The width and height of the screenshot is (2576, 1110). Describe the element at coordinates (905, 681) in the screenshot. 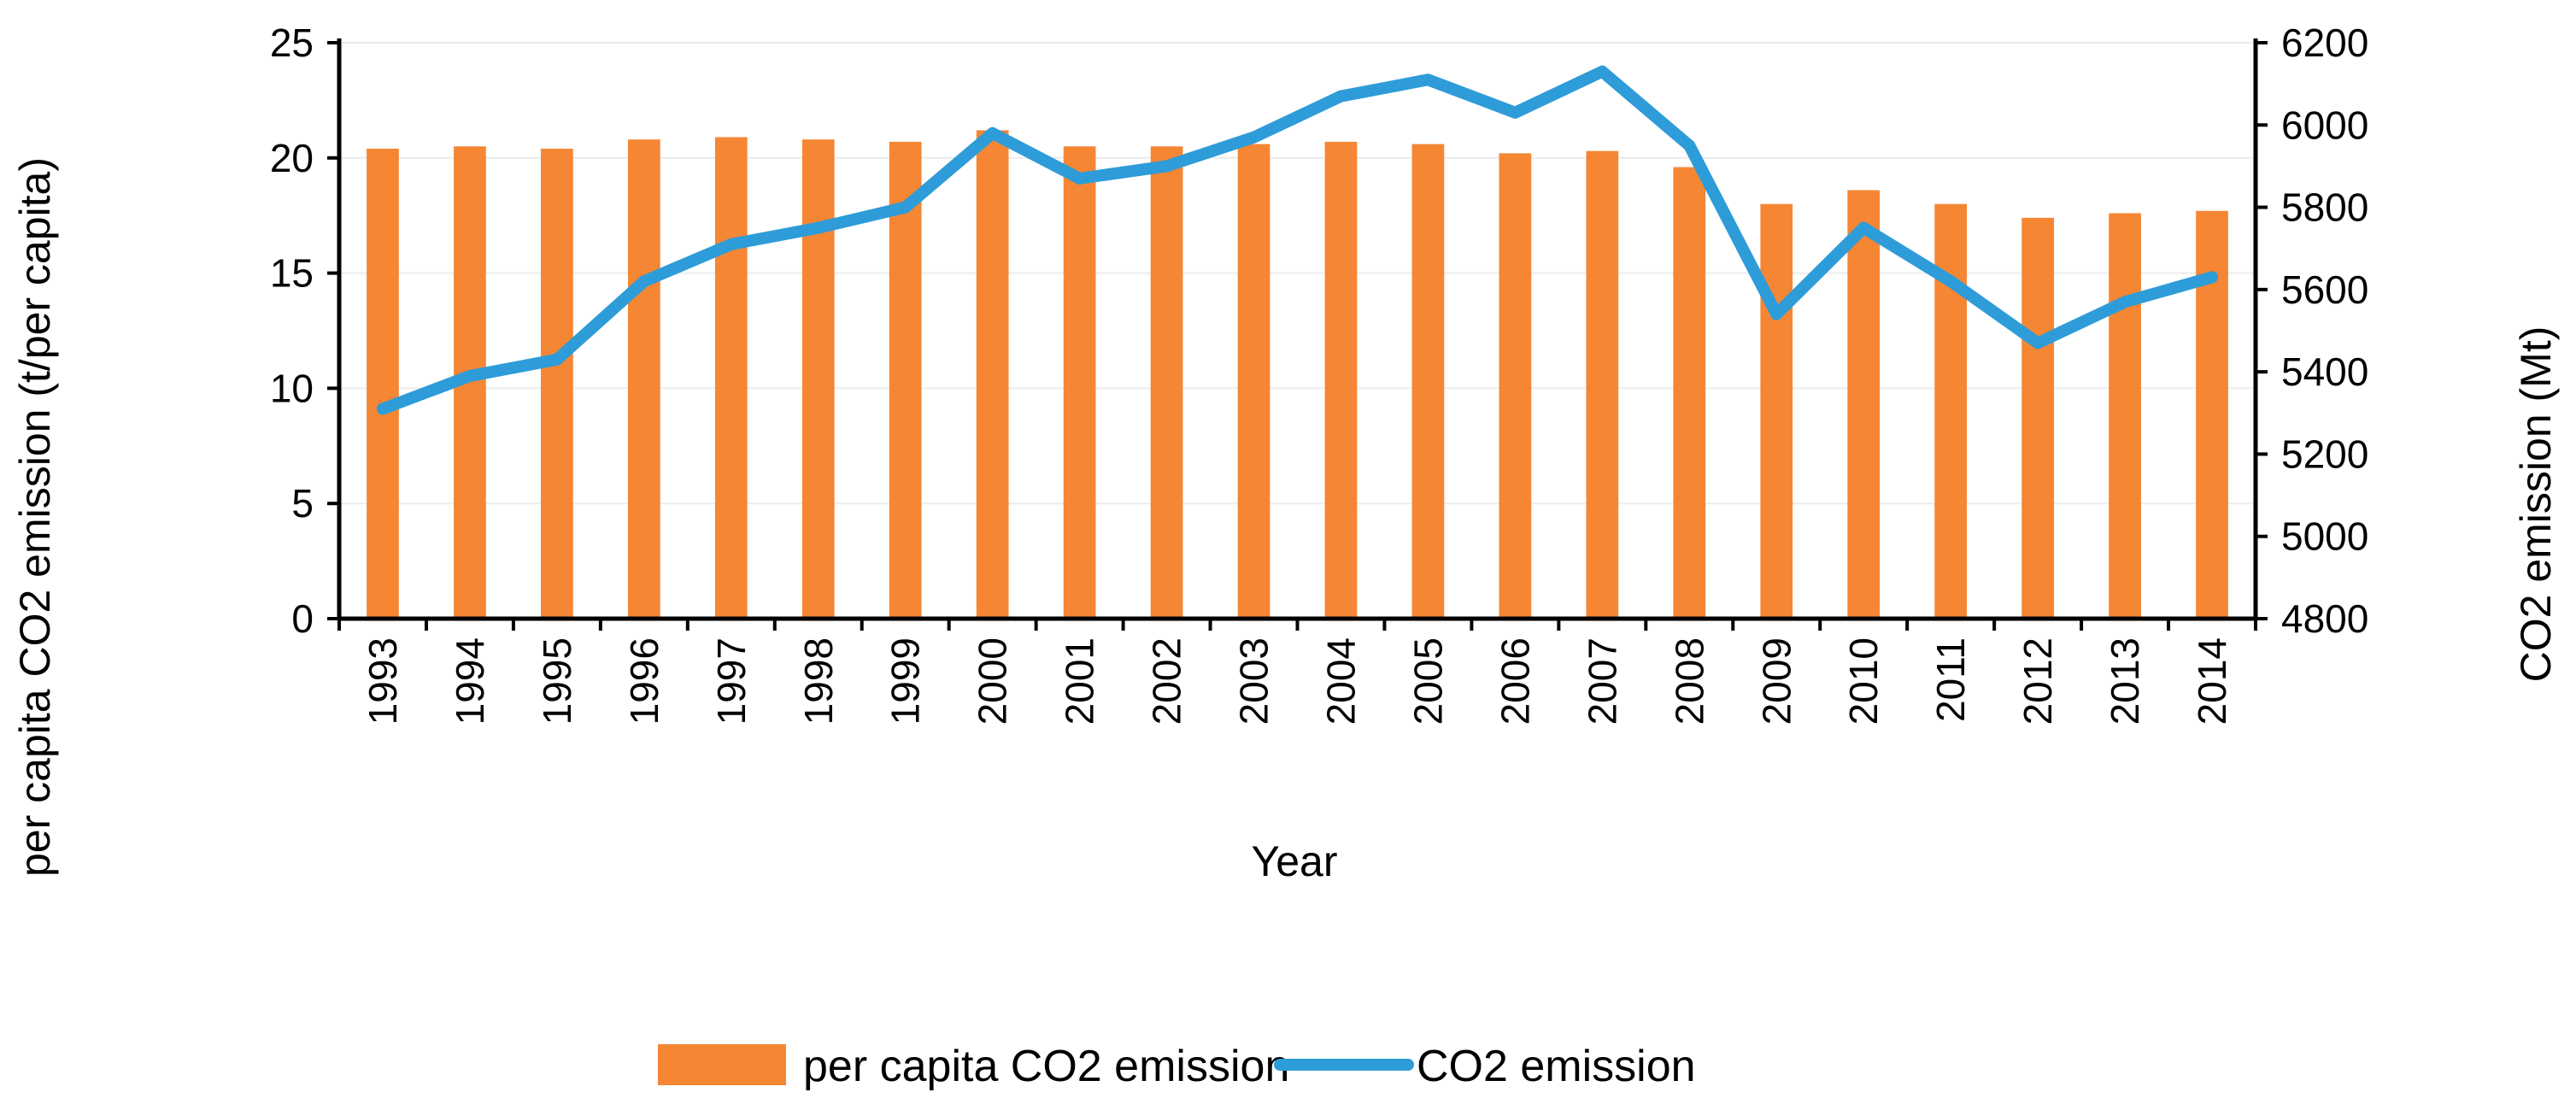

I see `x-tick-label-1999: 1999` at that location.